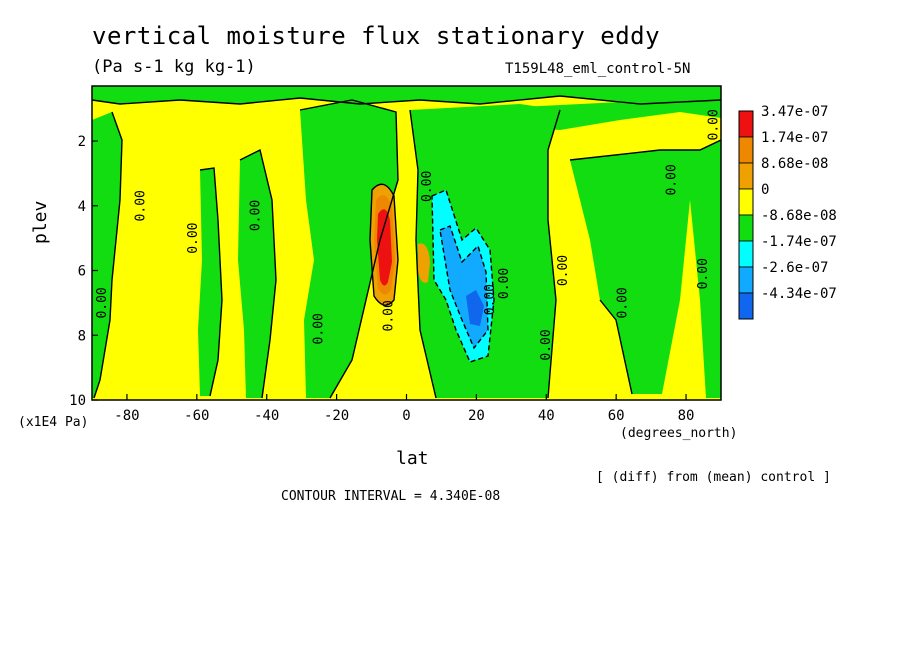  What do you see at coordinates (794, 164) in the screenshot?
I see `legend-label: 8.68e-08` at bounding box center [794, 164].